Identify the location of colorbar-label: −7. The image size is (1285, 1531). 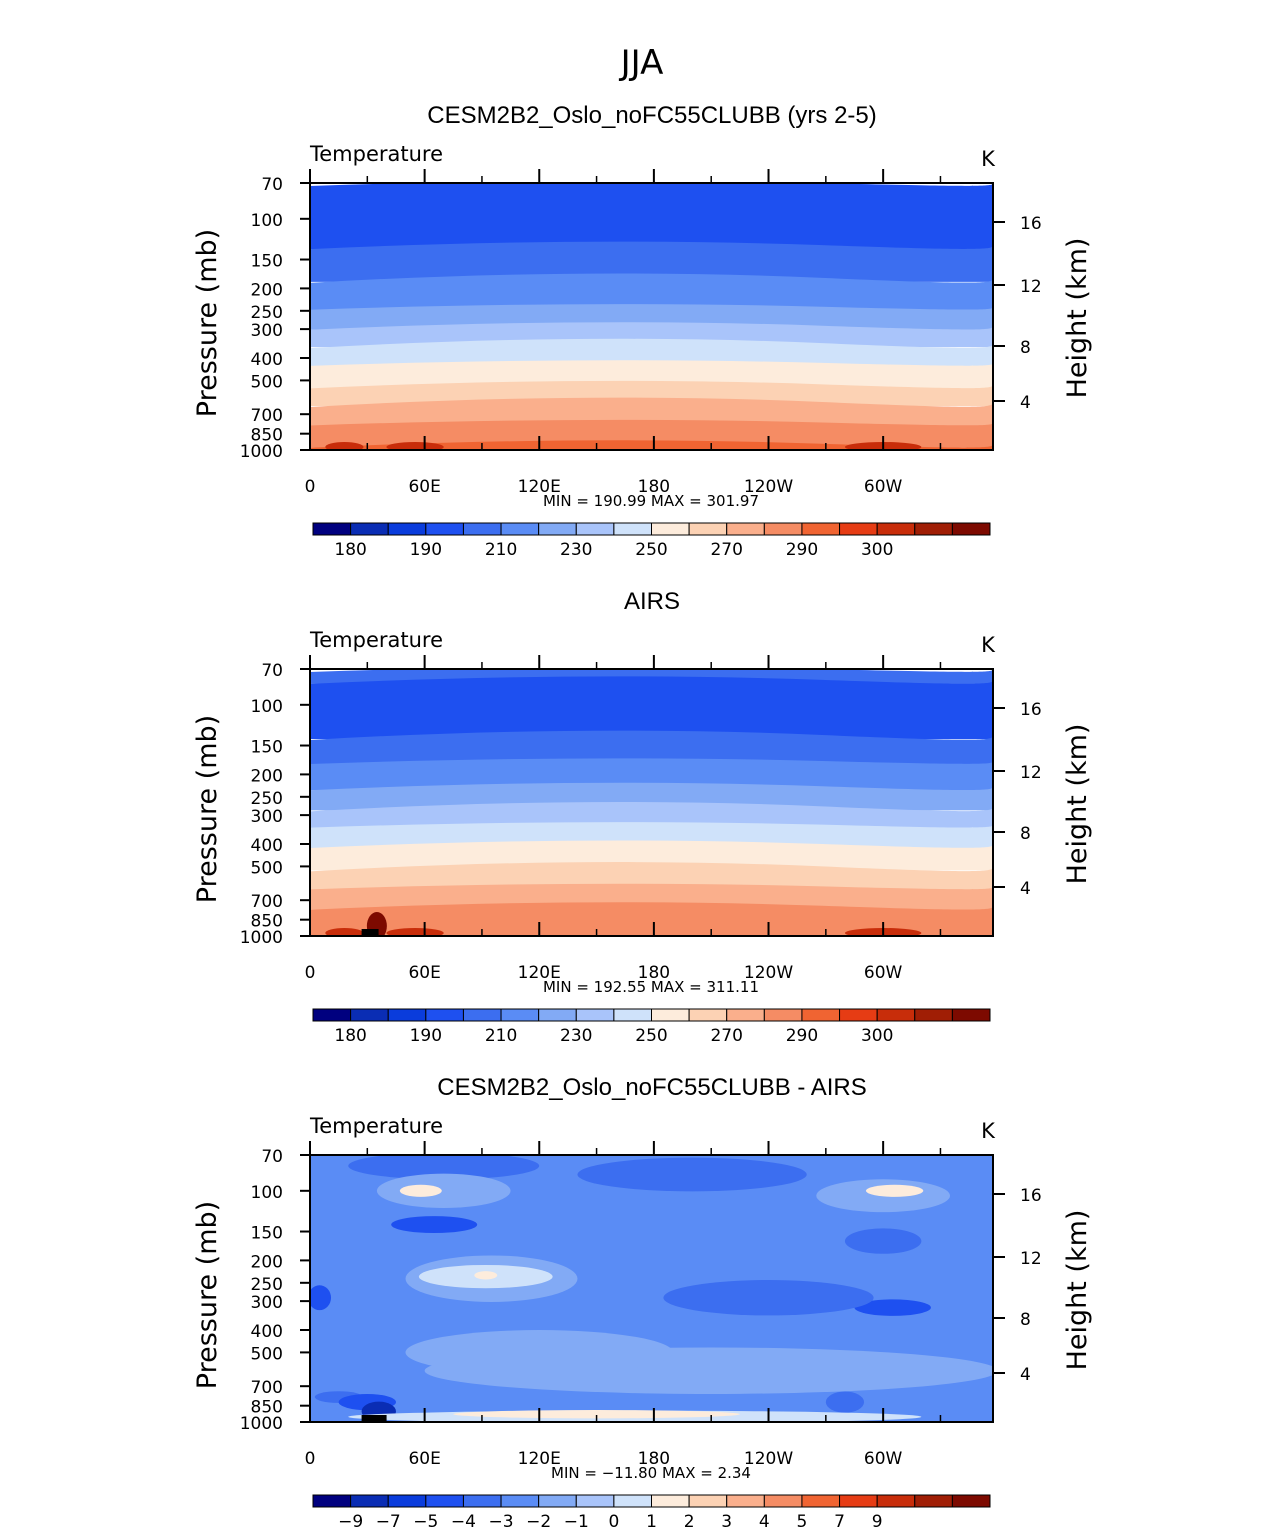
(388, 1521).